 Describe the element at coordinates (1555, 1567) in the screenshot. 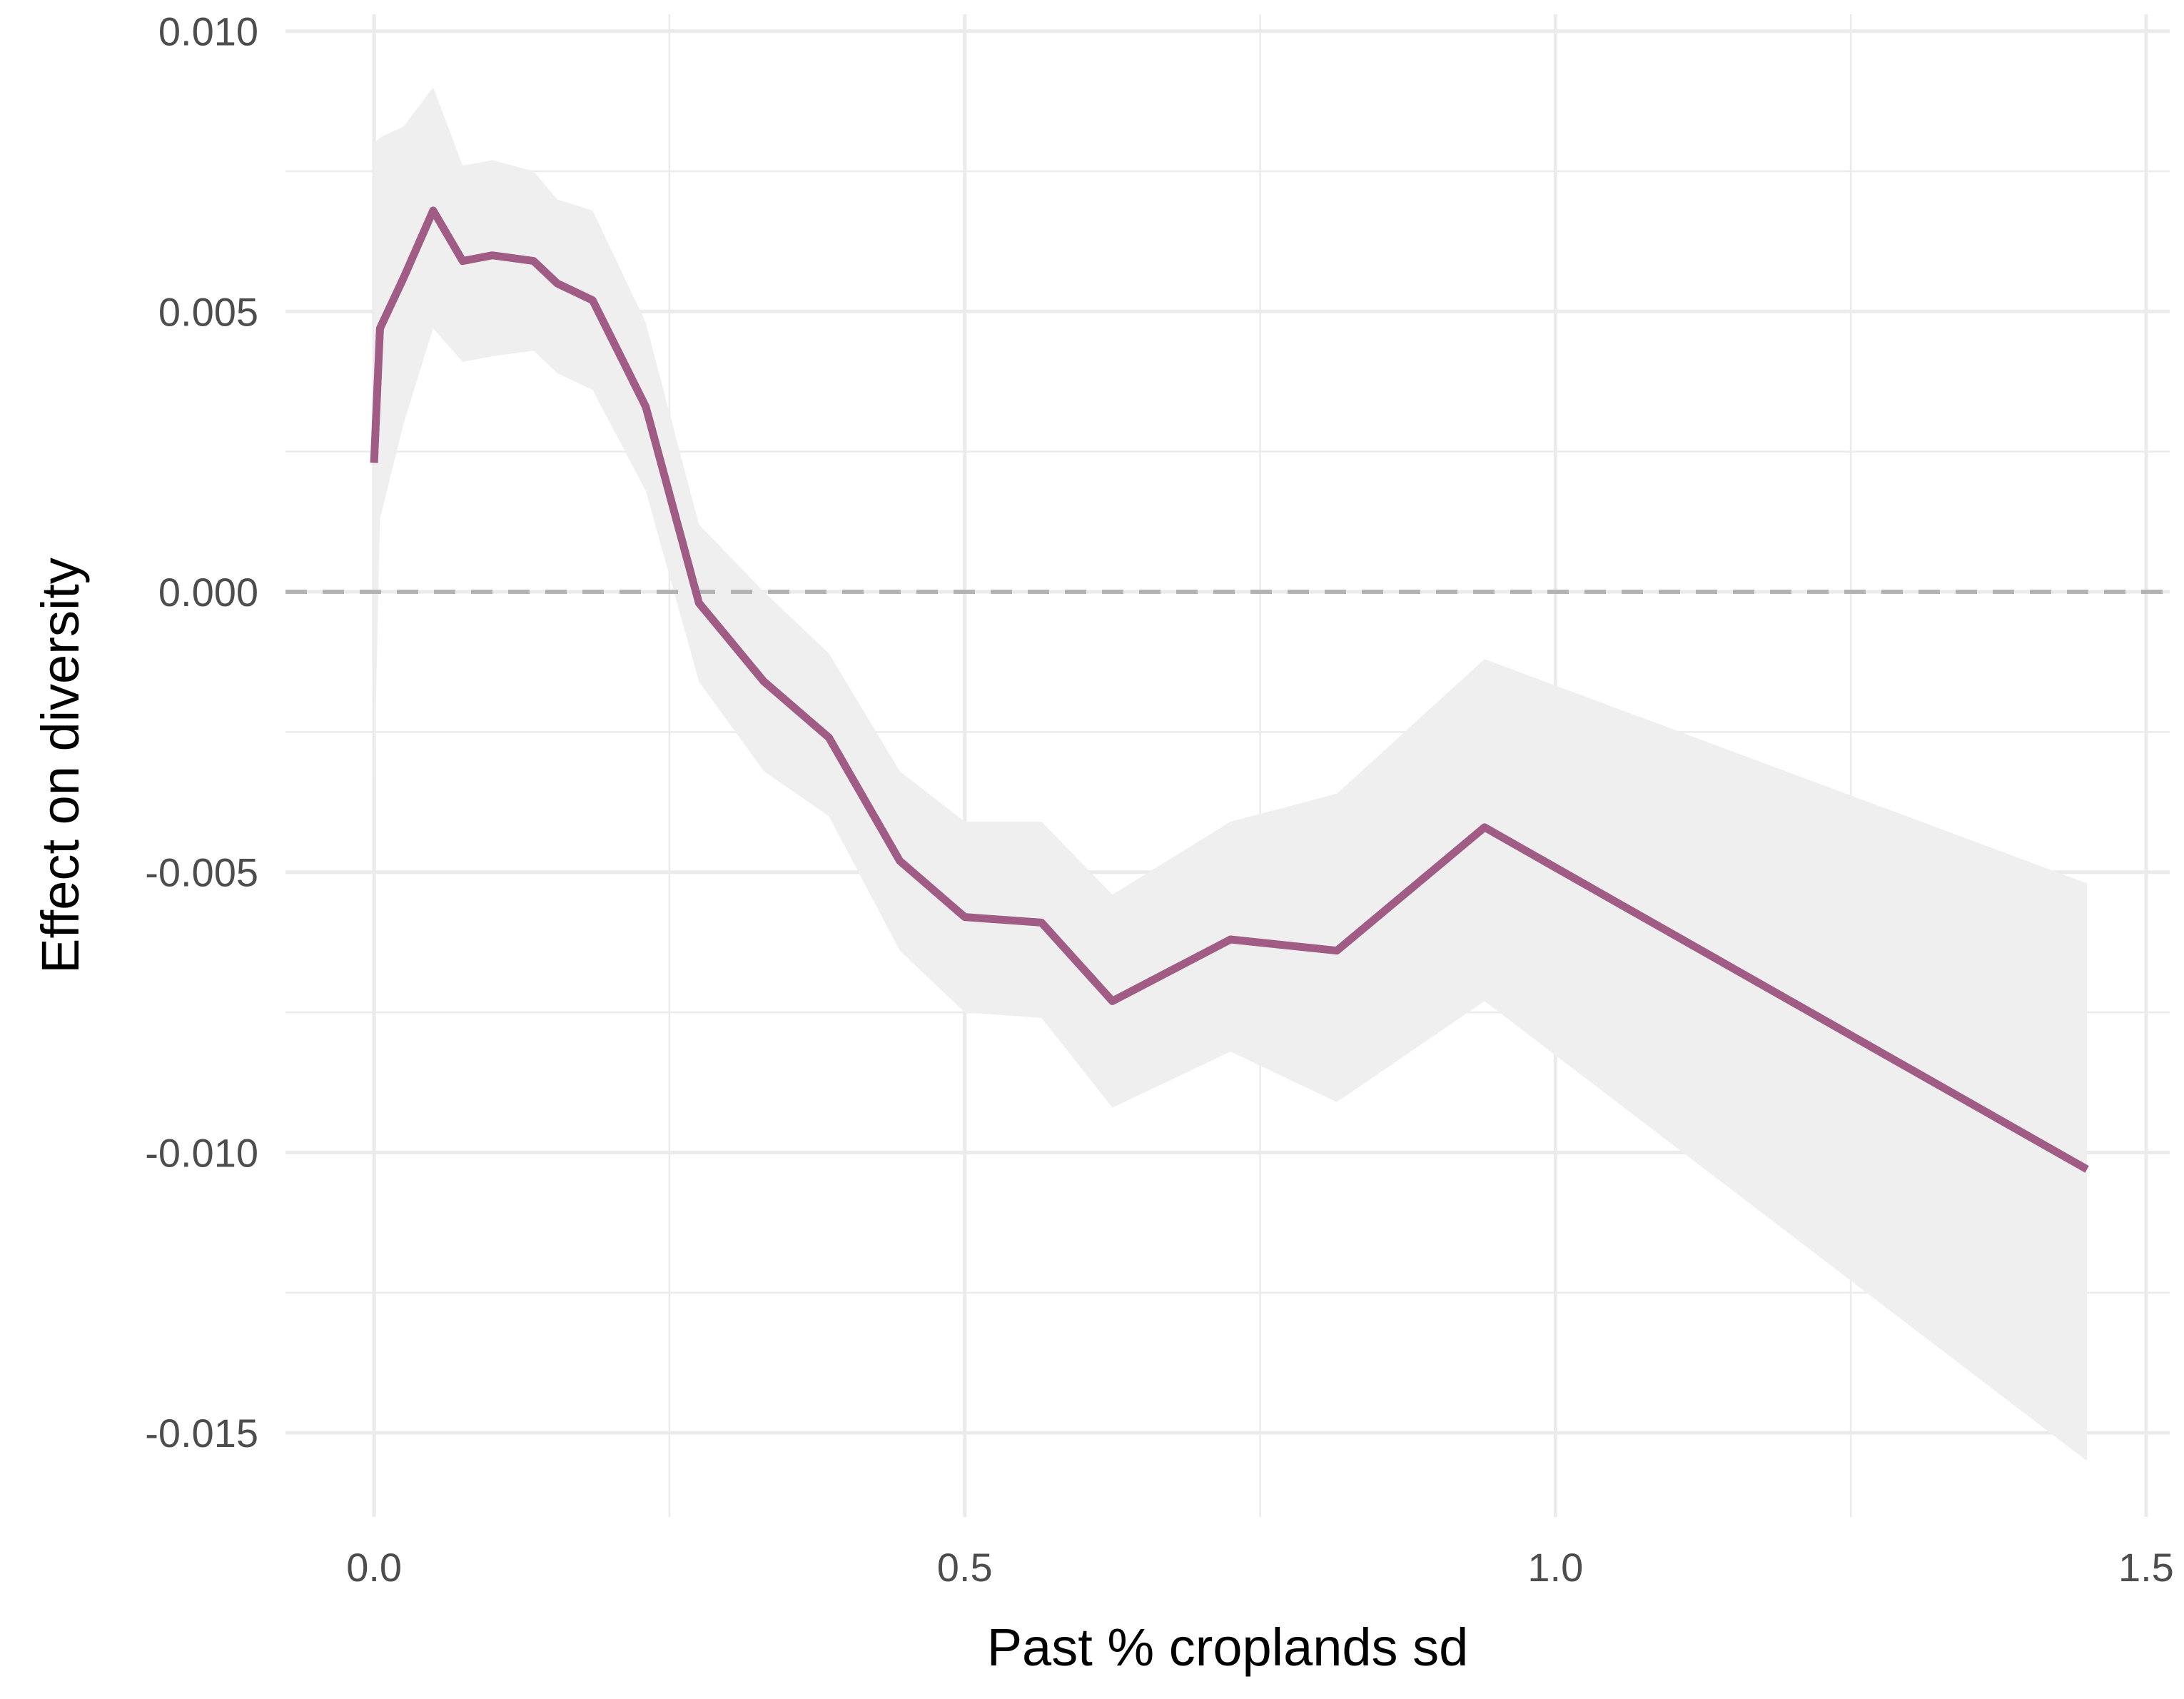

I see `x-tick-label: 1.0` at that location.